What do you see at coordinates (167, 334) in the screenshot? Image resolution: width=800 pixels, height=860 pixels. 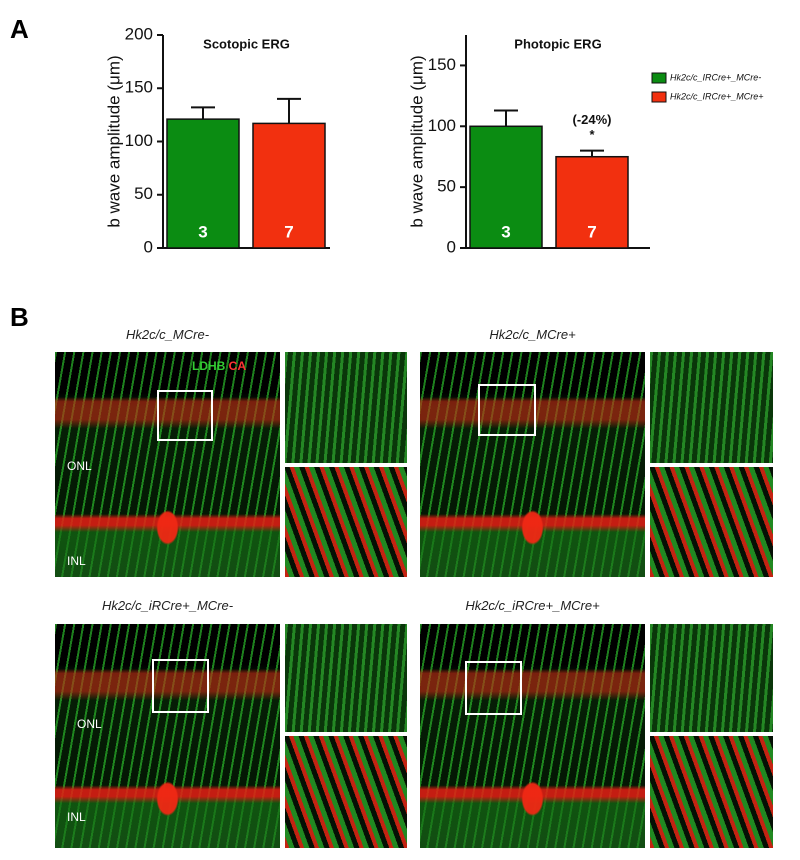 I see `panel-title: Hk2c/c_MCre-` at bounding box center [167, 334].